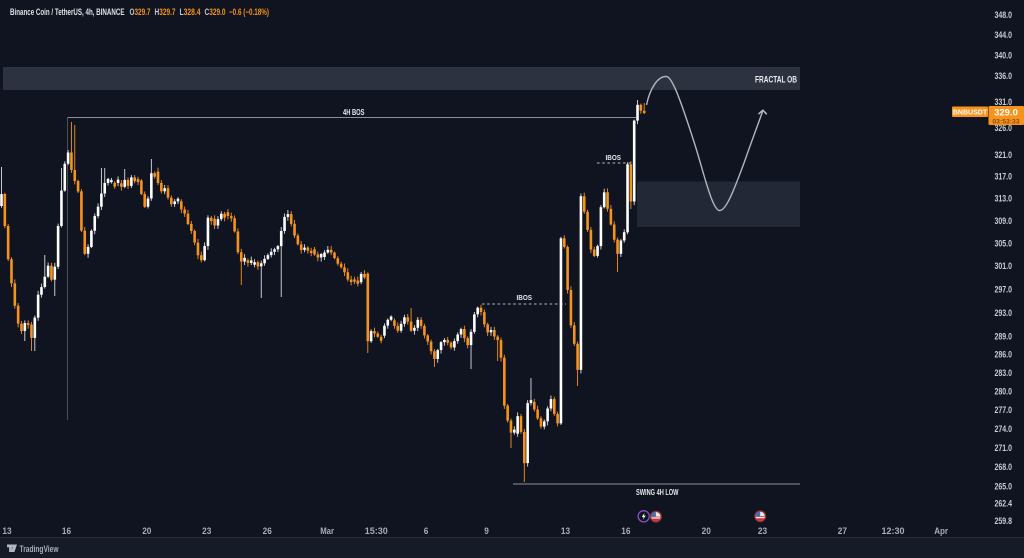 The image size is (1024, 558). Describe the element at coordinates (1004, 373) in the screenshot. I see `svg-text: 283.0` at that location.